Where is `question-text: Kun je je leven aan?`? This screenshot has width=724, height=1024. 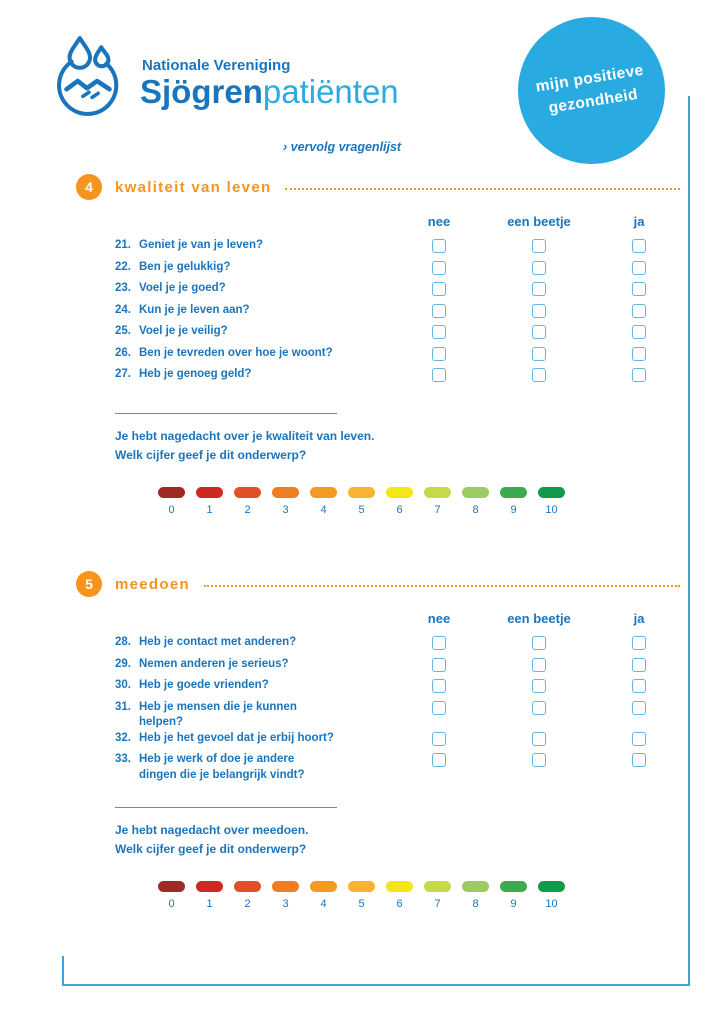
question-text: Kun je je leven aan? is located at coordinates (194, 309).